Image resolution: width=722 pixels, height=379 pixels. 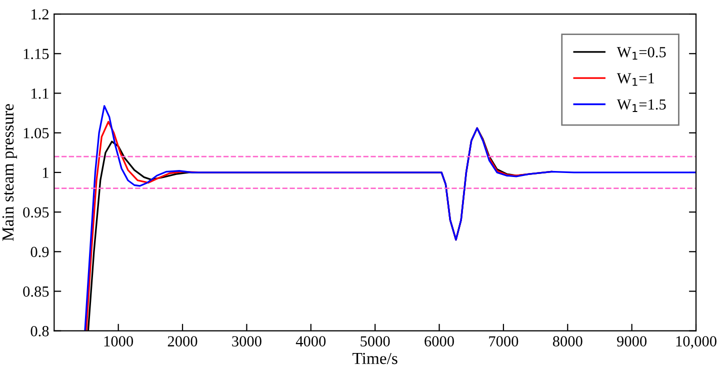 What do you see at coordinates (641, 105) in the screenshot?
I see `legend-label: W$_{1}$=1.5` at bounding box center [641, 105].